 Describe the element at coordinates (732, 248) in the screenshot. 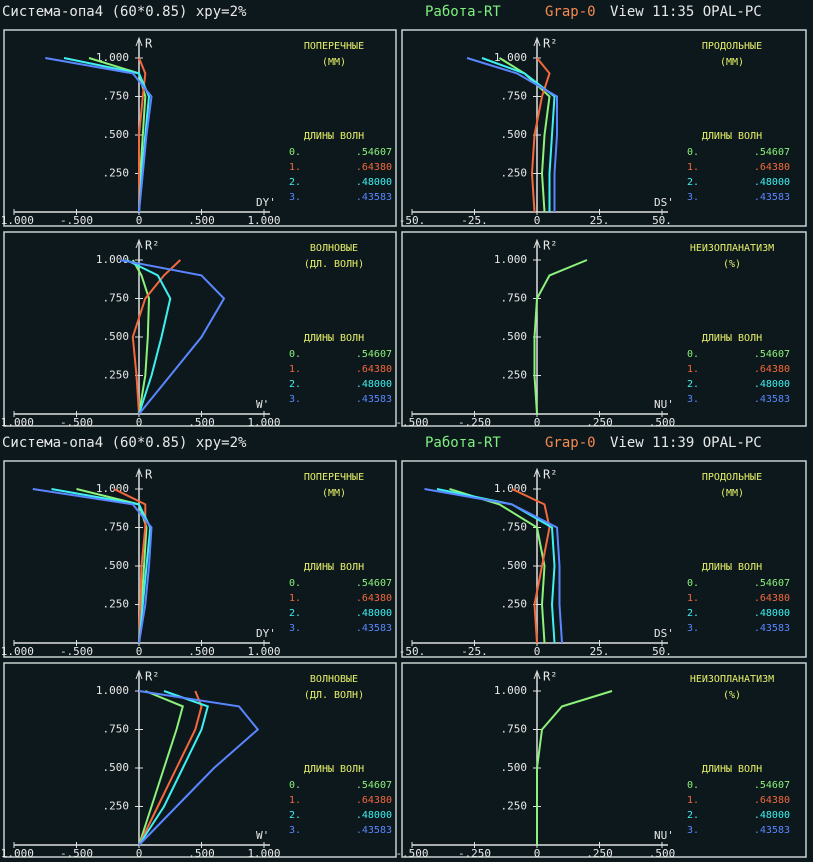

I see `panel-title: НЕИЗОПЛАНАТИЗМ` at that location.